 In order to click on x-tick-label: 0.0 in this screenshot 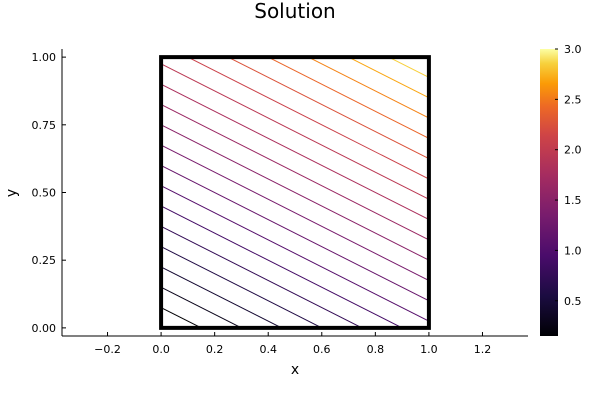, I will do `click(161, 349)`.